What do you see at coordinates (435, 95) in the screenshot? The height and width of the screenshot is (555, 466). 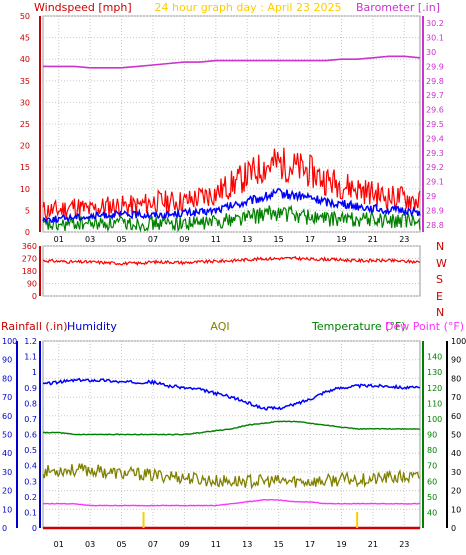 I see `barometer-tick-label: 29.7` at bounding box center [435, 95].